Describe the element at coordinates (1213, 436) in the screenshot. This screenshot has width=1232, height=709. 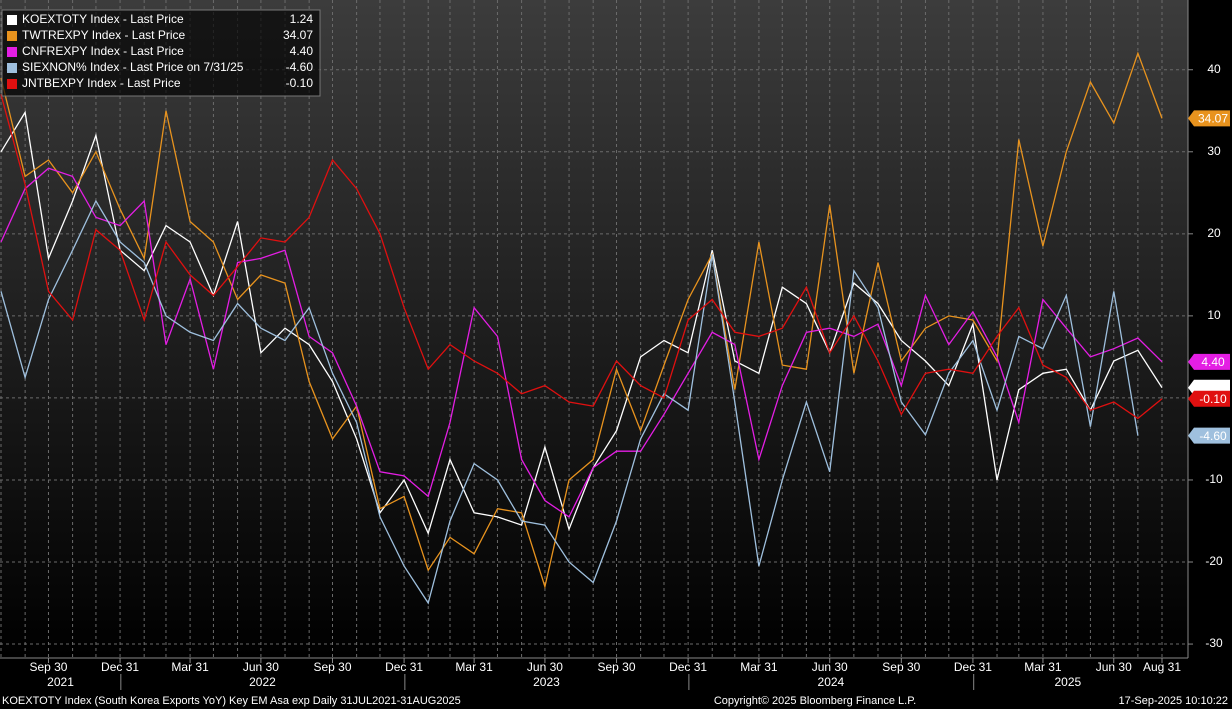
I see `last-value-label: -4.60` at that location.